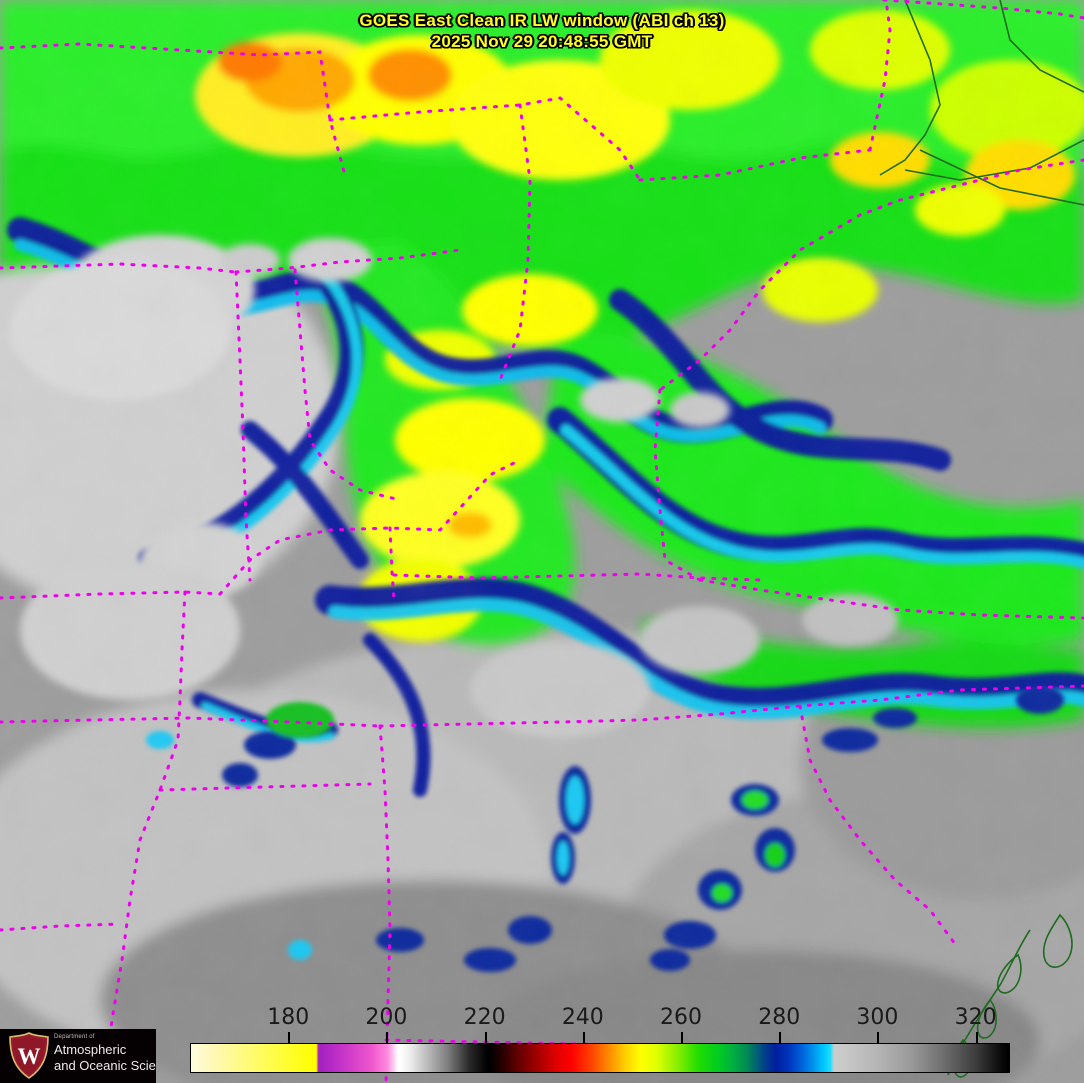 This screenshot has width=1084, height=1083. Describe the element at coordinates (600, 1058) in the screenshot. I see `colorbar-gradient` at that location.